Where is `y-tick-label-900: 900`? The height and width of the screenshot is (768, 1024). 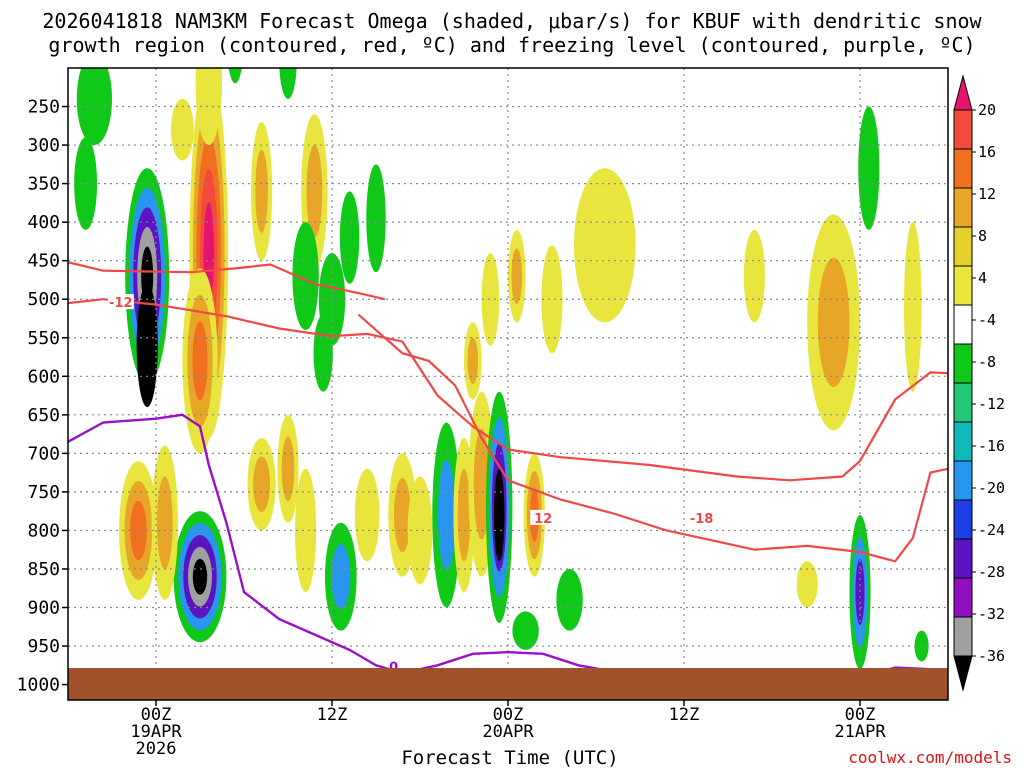
y-tick-label-900: 900 is located at coordinates (43, 608).